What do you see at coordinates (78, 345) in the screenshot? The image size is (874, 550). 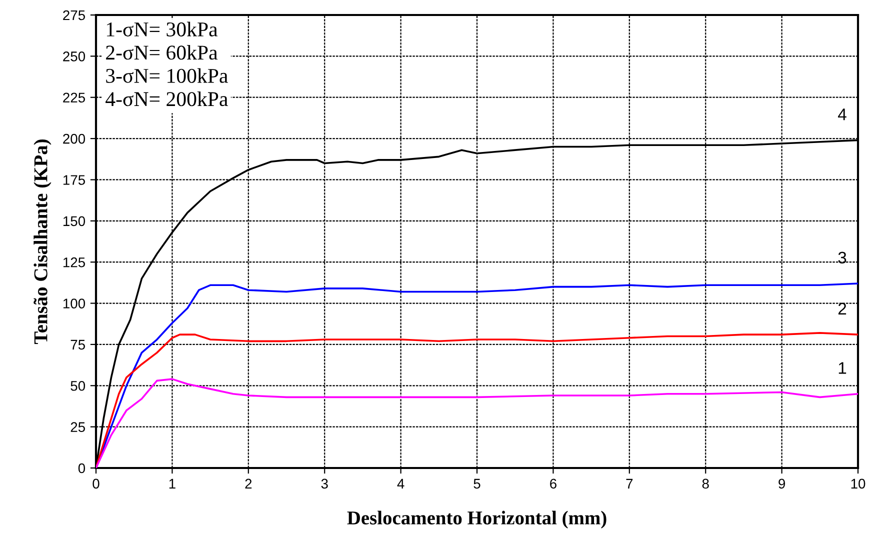 I see `y-tick-label: 75` at bounding box center [78, 345].